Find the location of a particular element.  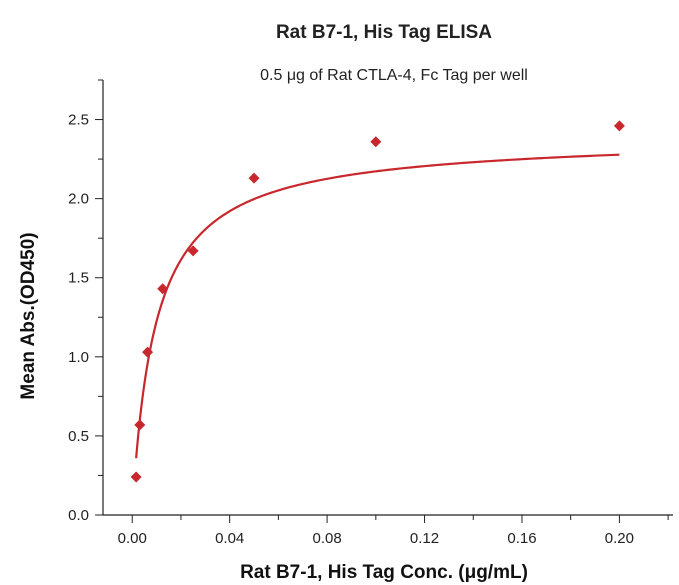

y-tick-label: 0.0 is located at coordinates (78, 515).